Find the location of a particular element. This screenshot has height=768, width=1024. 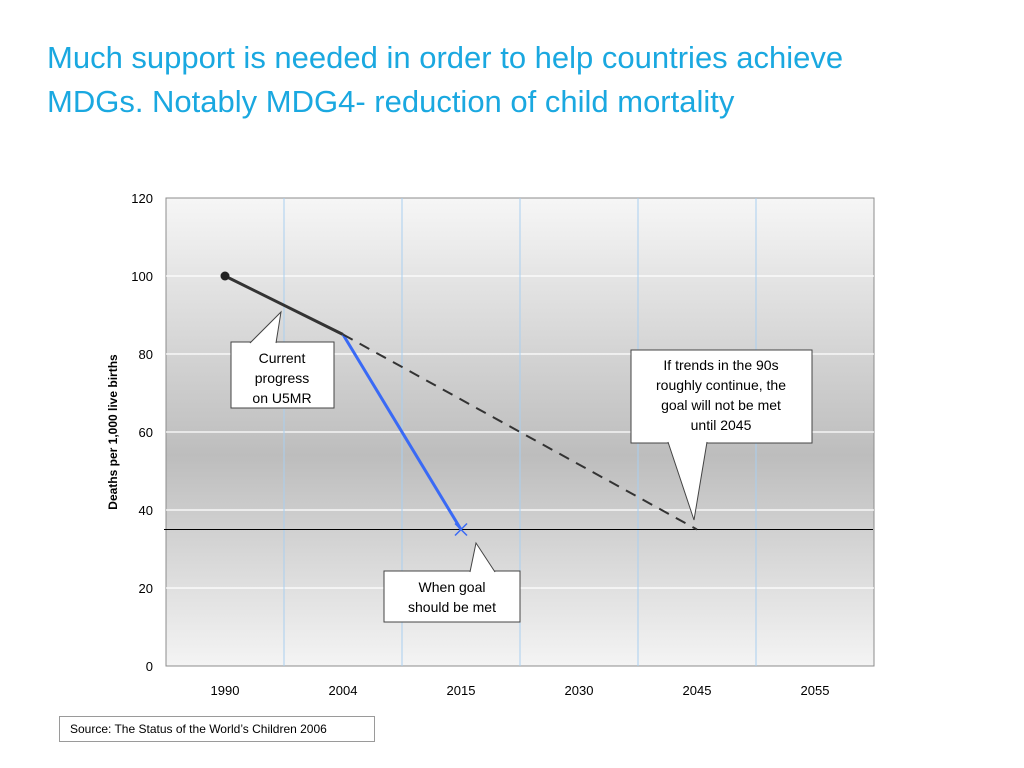

y-tick-label: 0 is located at coordinates (149, 666).